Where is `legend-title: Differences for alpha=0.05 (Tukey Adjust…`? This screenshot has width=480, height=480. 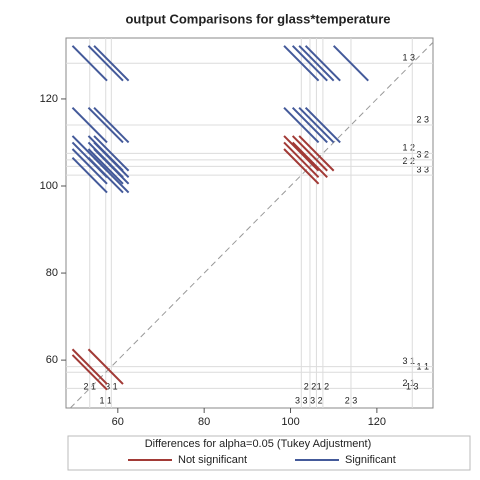
legend-title: Differences for alpha=0.05 (Tukey Adjust… is located at coordinates (258, 444).